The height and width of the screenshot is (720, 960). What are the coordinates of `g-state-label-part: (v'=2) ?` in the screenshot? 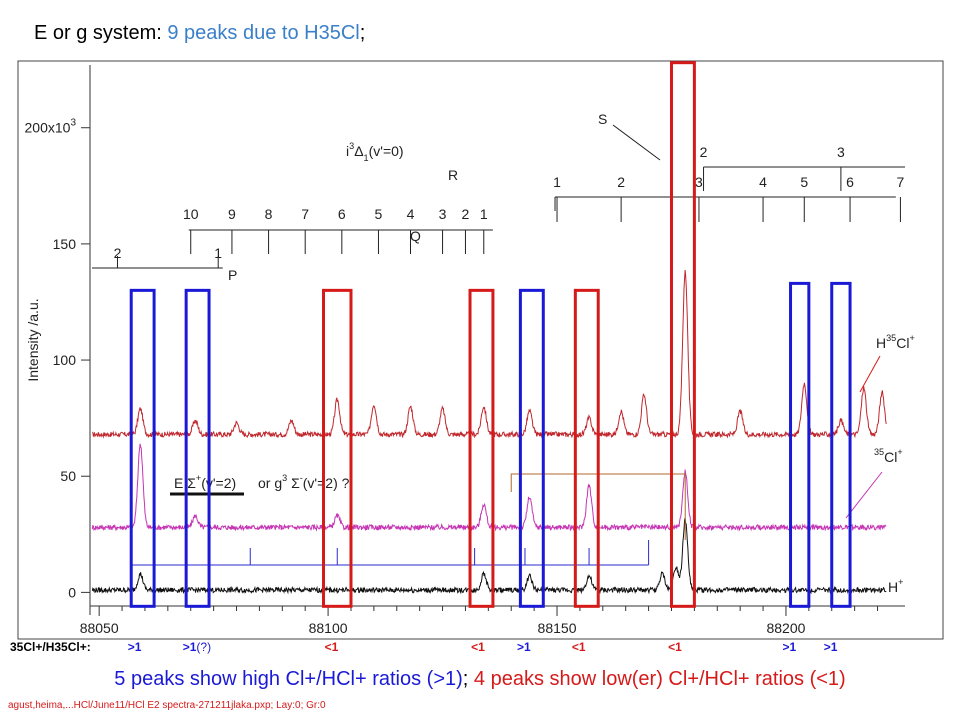 It's located at (326, 483).